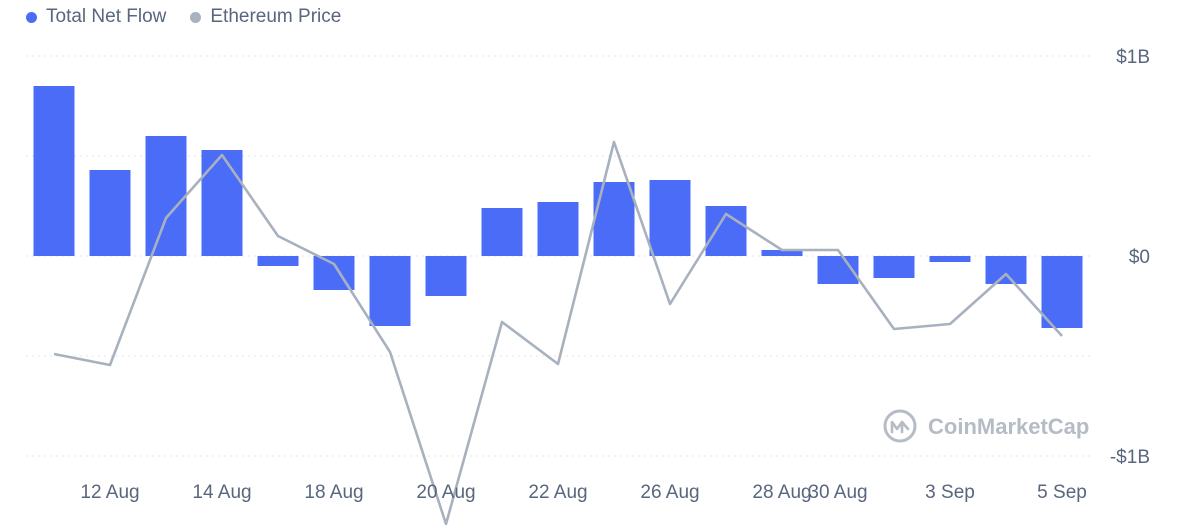 This screenshot has width=1200, height=525. Describe the element at coordinates (1008, 426) in the screenshot. I see `watermark-text: CoinMarketCap` at that location.